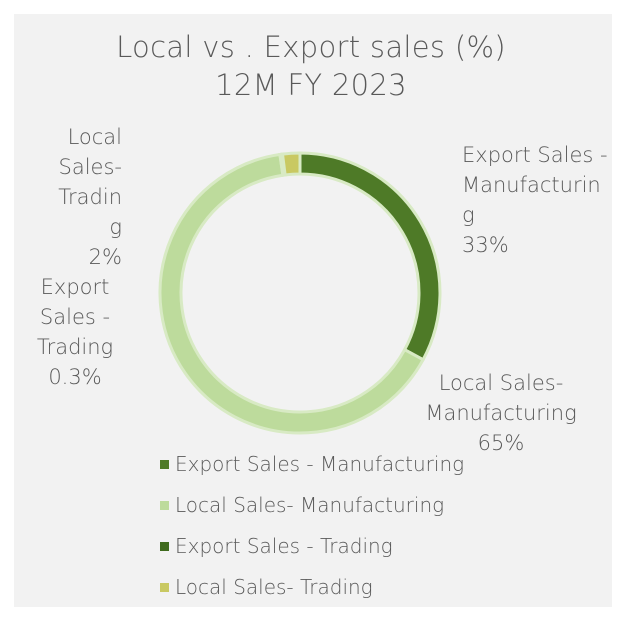  Describe the element at coordinates (310, 505) in the screenshot. I see `legend-label: Local Sales- Manufacturing` at that location.